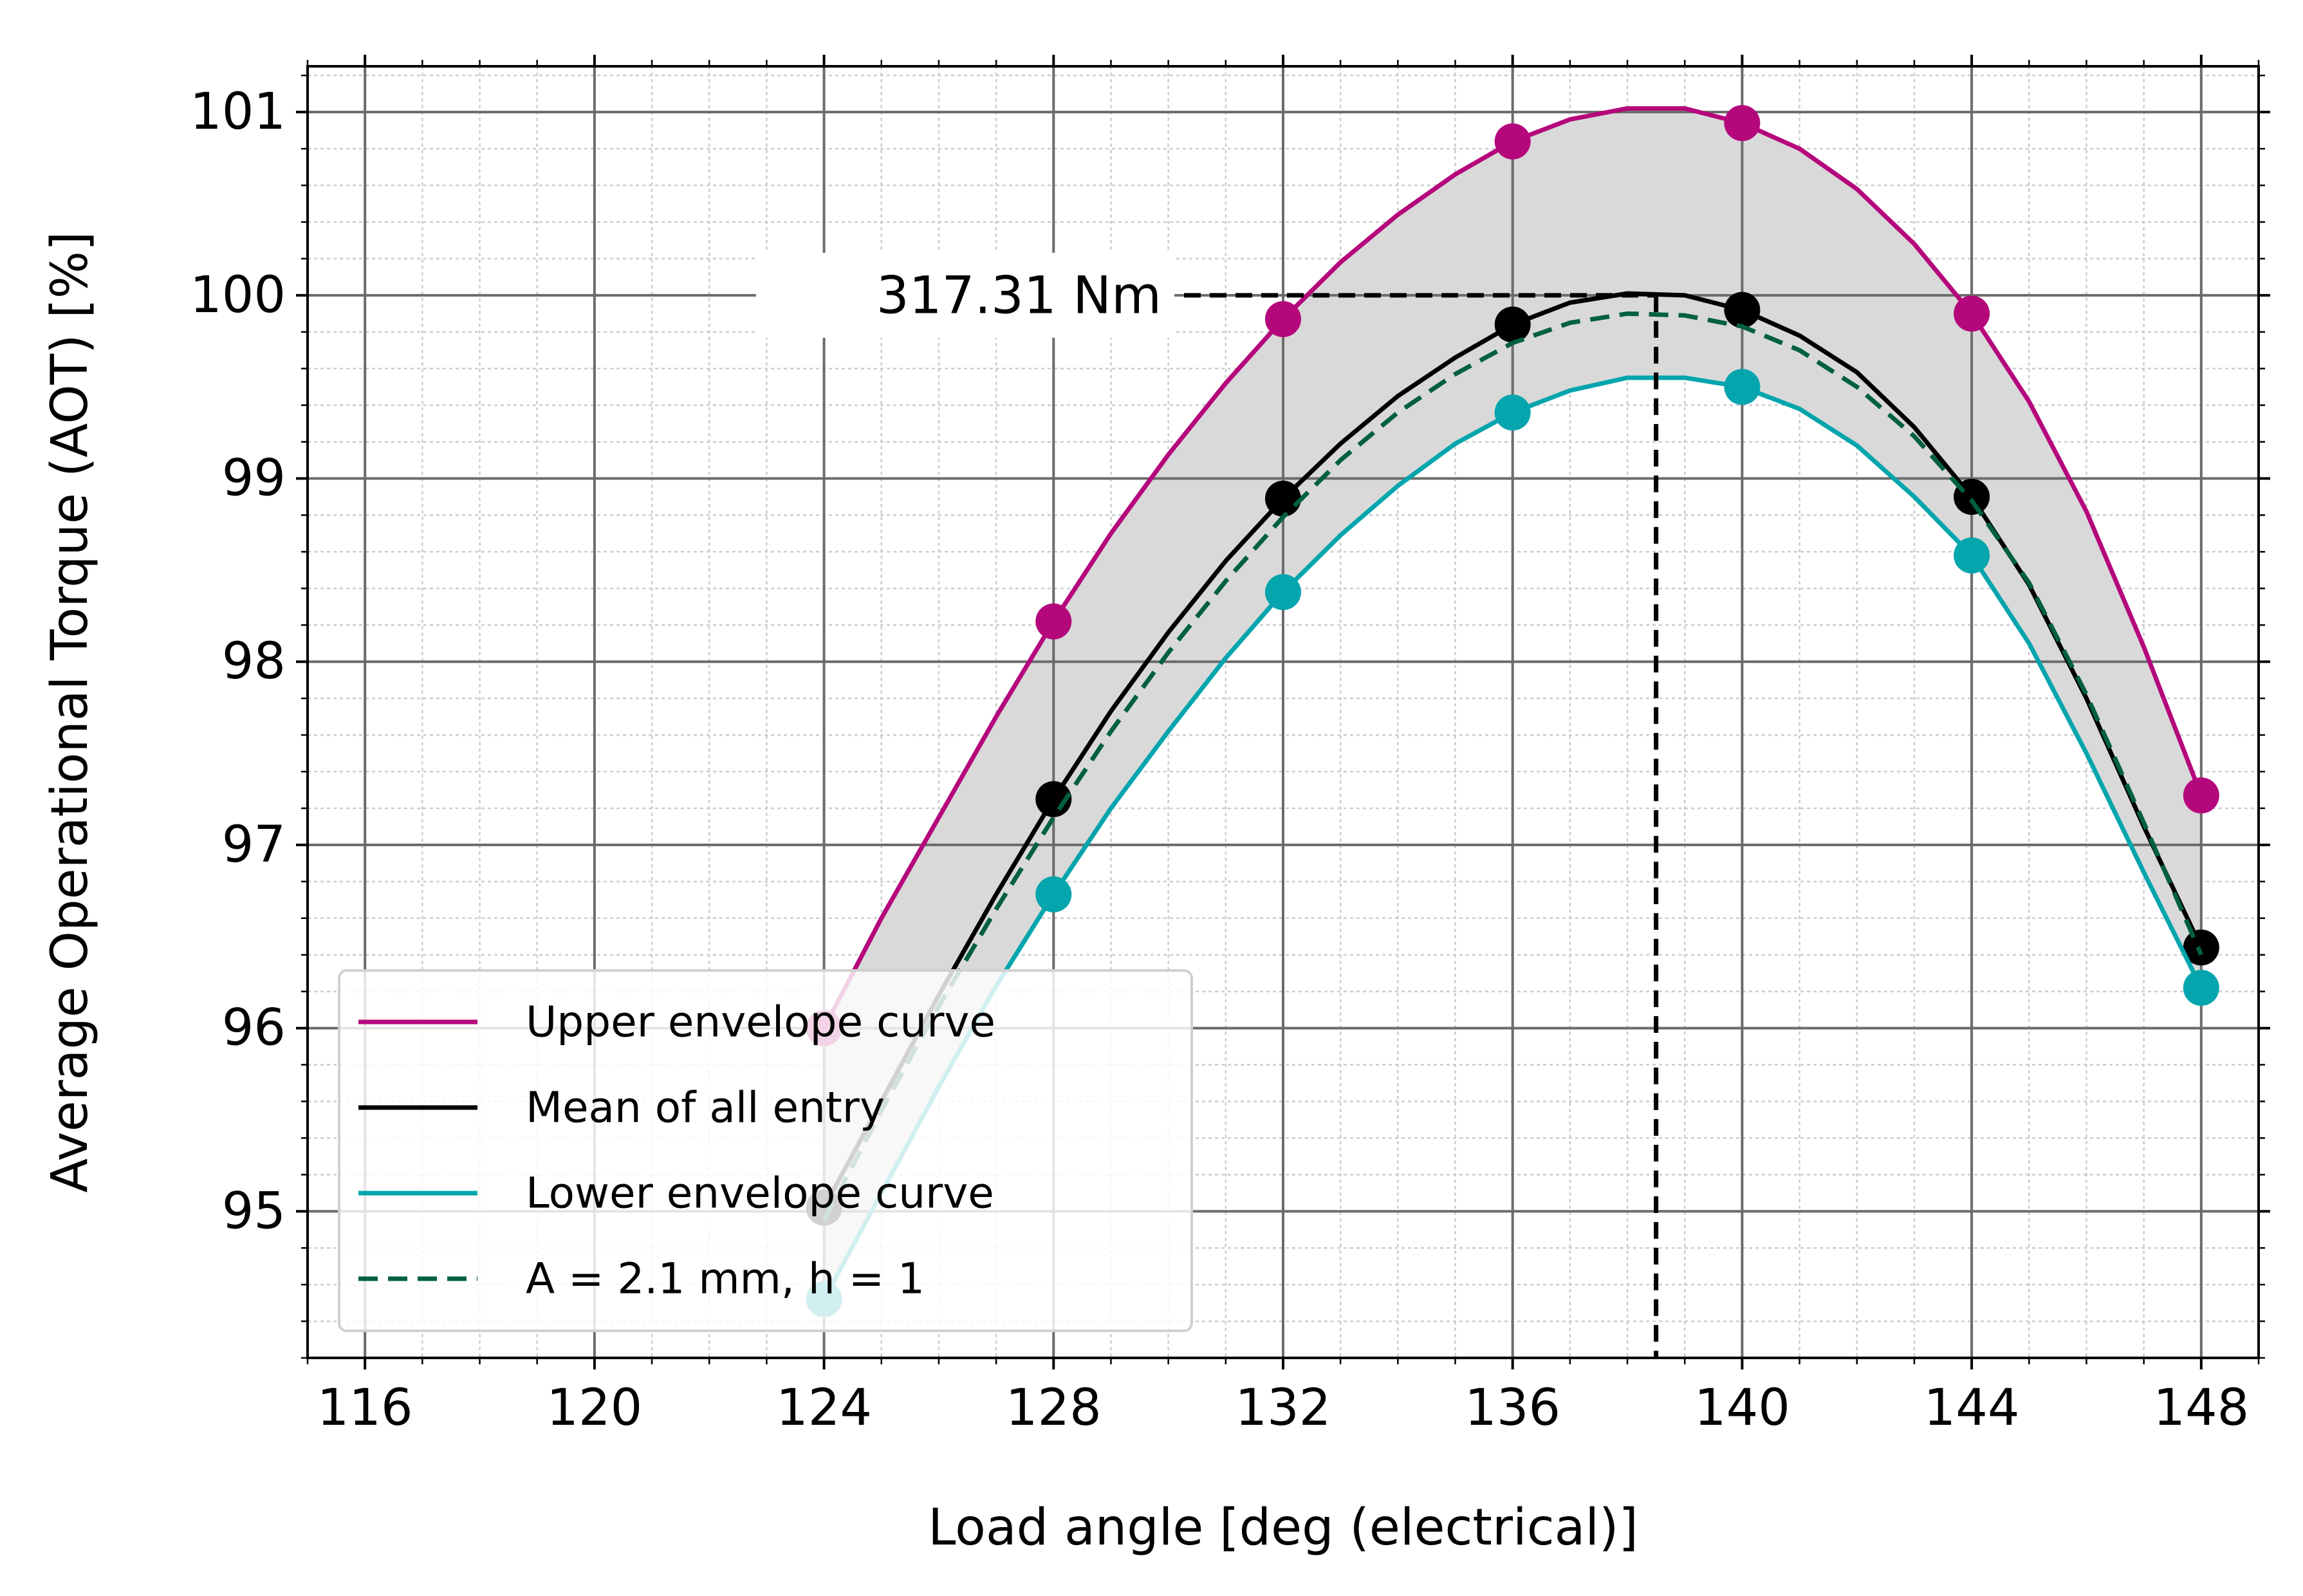 The height and width of the screenshot is (1596, 2303). Describe the element at coordinates (1054, 1408) in the screenshot. I see `x-tick-label: 128` at that location.